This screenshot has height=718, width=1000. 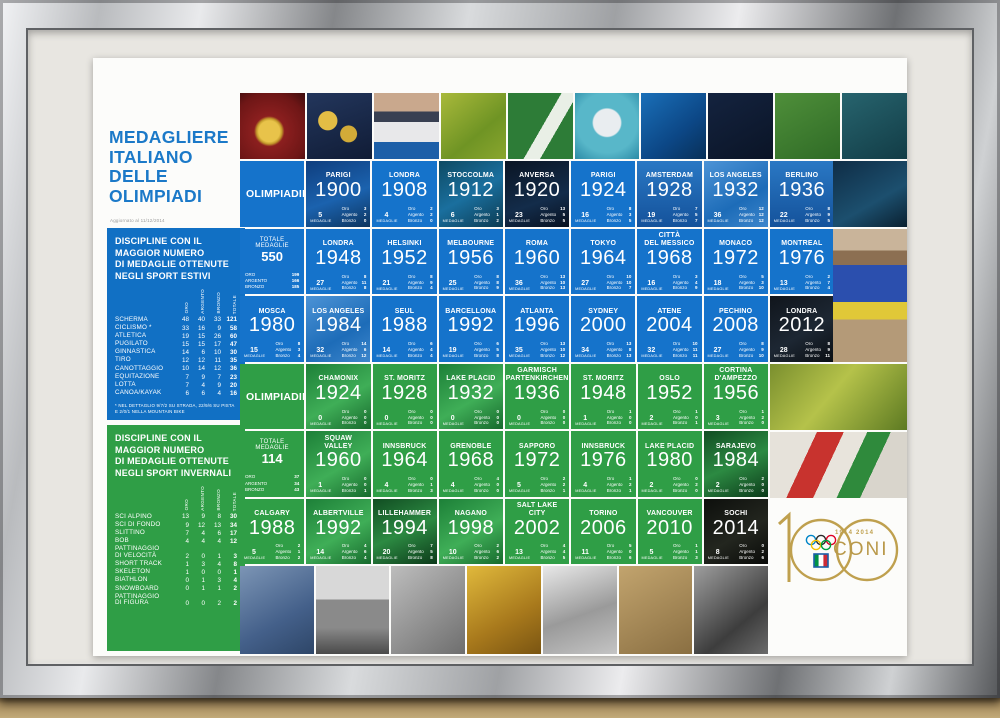 I want to click on discipline-row: EQUITAZIONE 7 9 7 23, so click(x=176, y=377).